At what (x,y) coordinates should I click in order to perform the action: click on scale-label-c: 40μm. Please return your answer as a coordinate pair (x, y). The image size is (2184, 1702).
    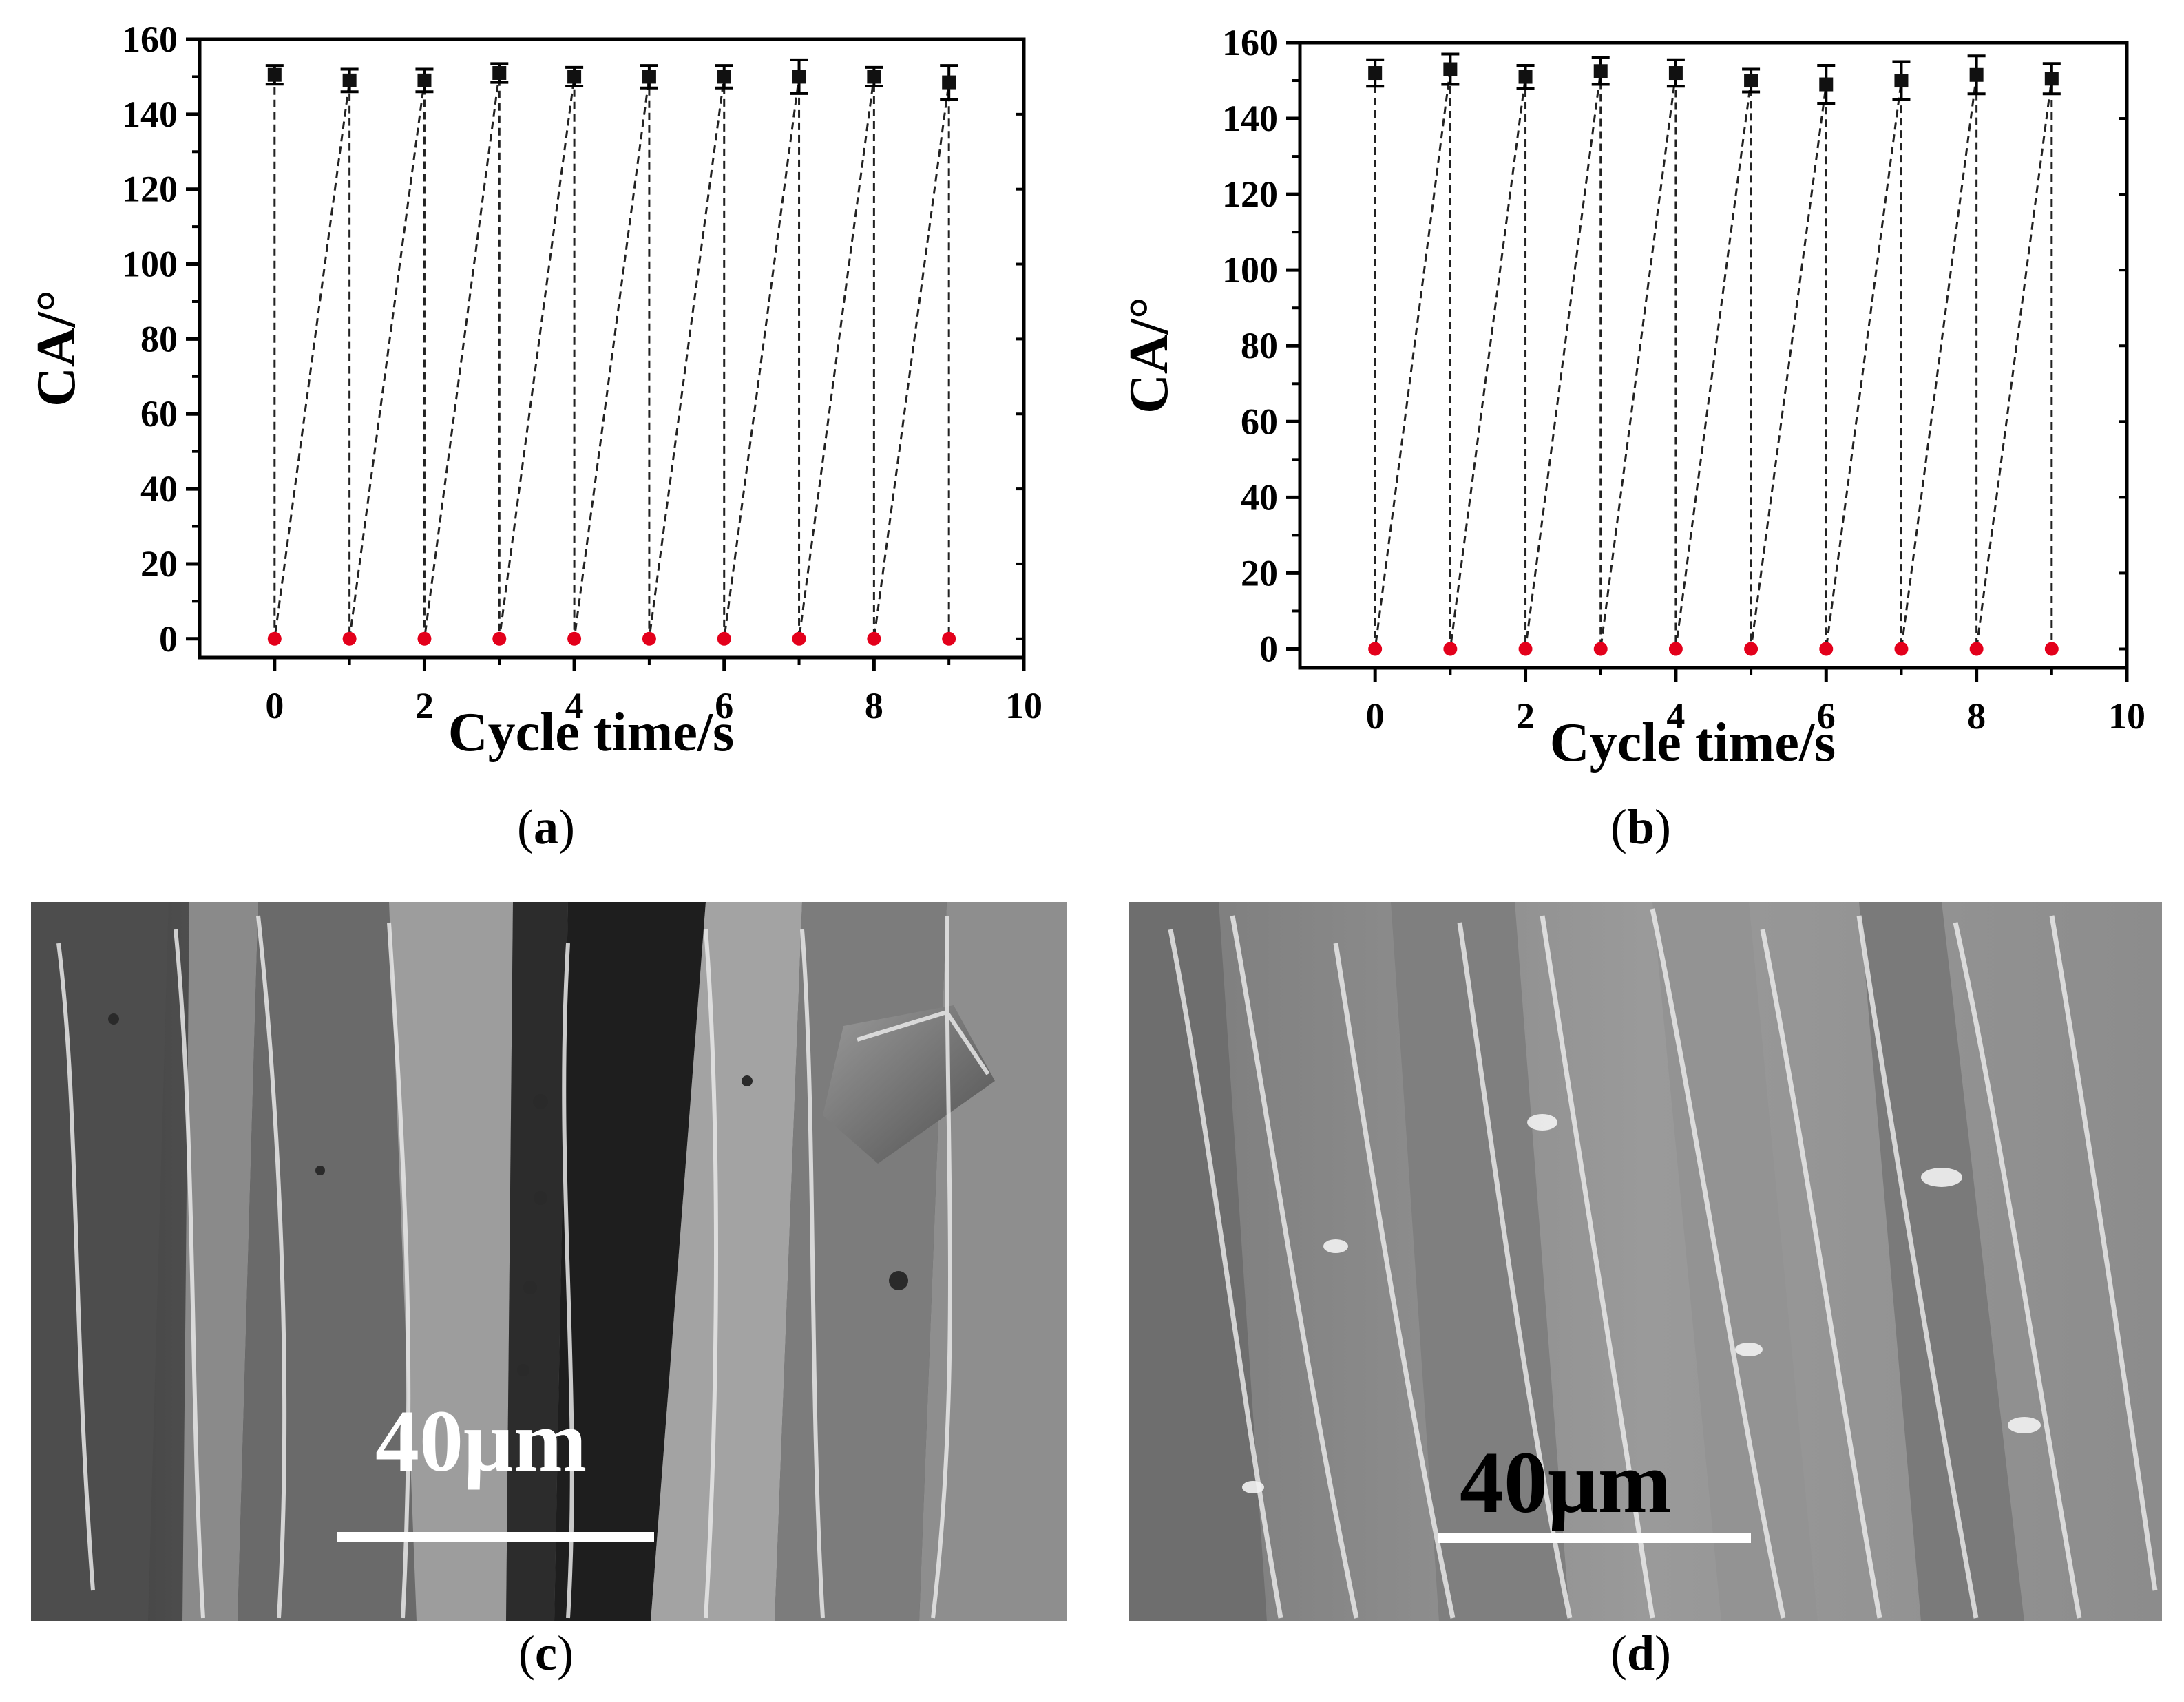
    Looking at the image, I should click on (481, 1441).